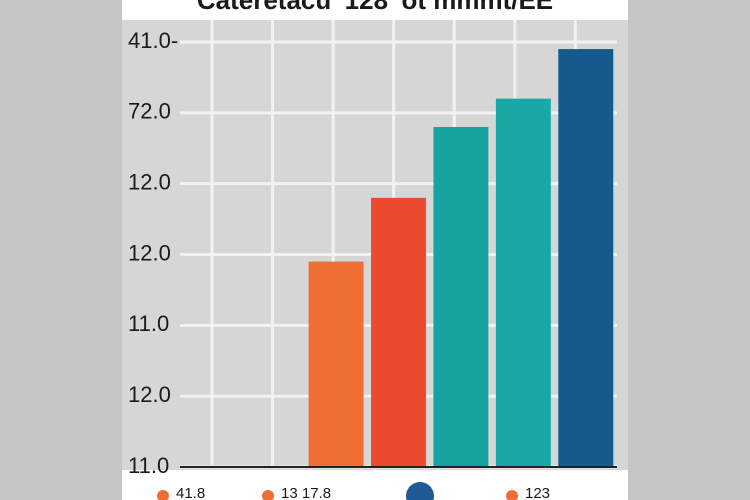 The image size is (750, 500). What do you see at coordinates (306, 492) in the screenshot?
I see `legend-label: 13 17.8` at bounding box center [306, 492].